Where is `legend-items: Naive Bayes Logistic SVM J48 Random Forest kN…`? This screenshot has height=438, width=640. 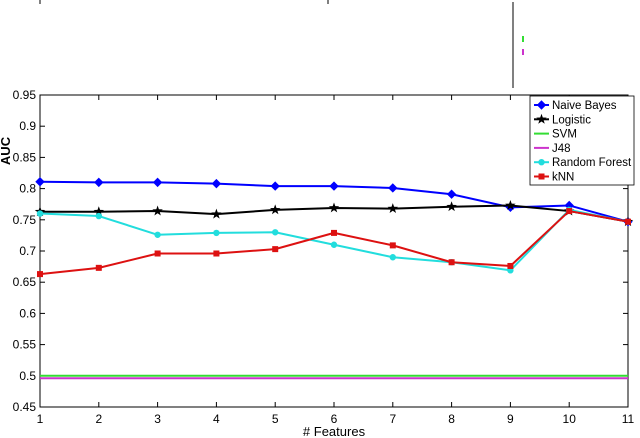
legend-items: Naive Bayes Logistic SVM J48 Random Forest kN… is located at coordinates (583, 142).